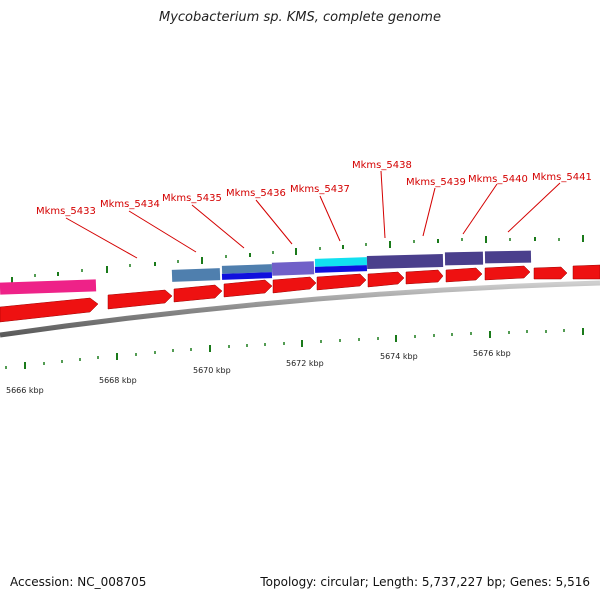 This screenshot has width=600, height=600. Describe the element at coordinates (562, 177) in the screenshot. I see `gene-label-mkms-5441: Mkms_5441` at that location.